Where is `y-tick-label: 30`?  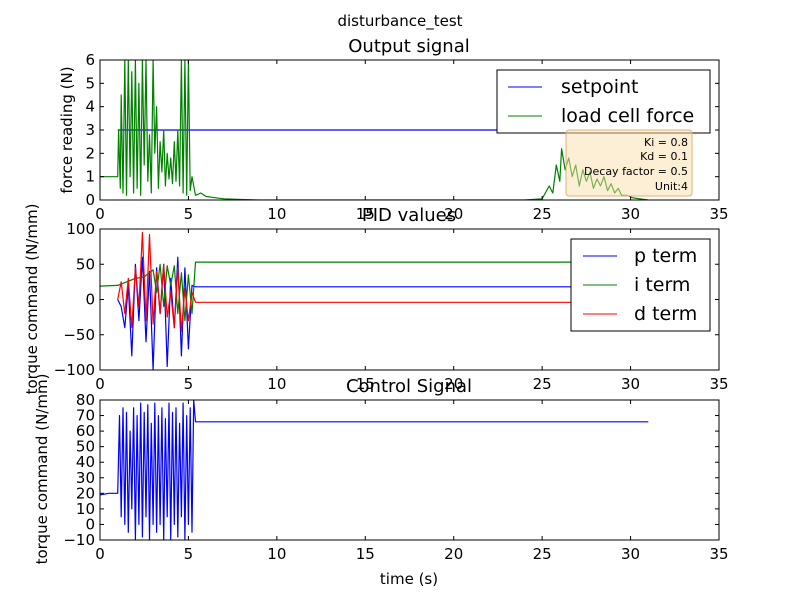 y-tick-label: 30 is located at coordinates (85, 478).